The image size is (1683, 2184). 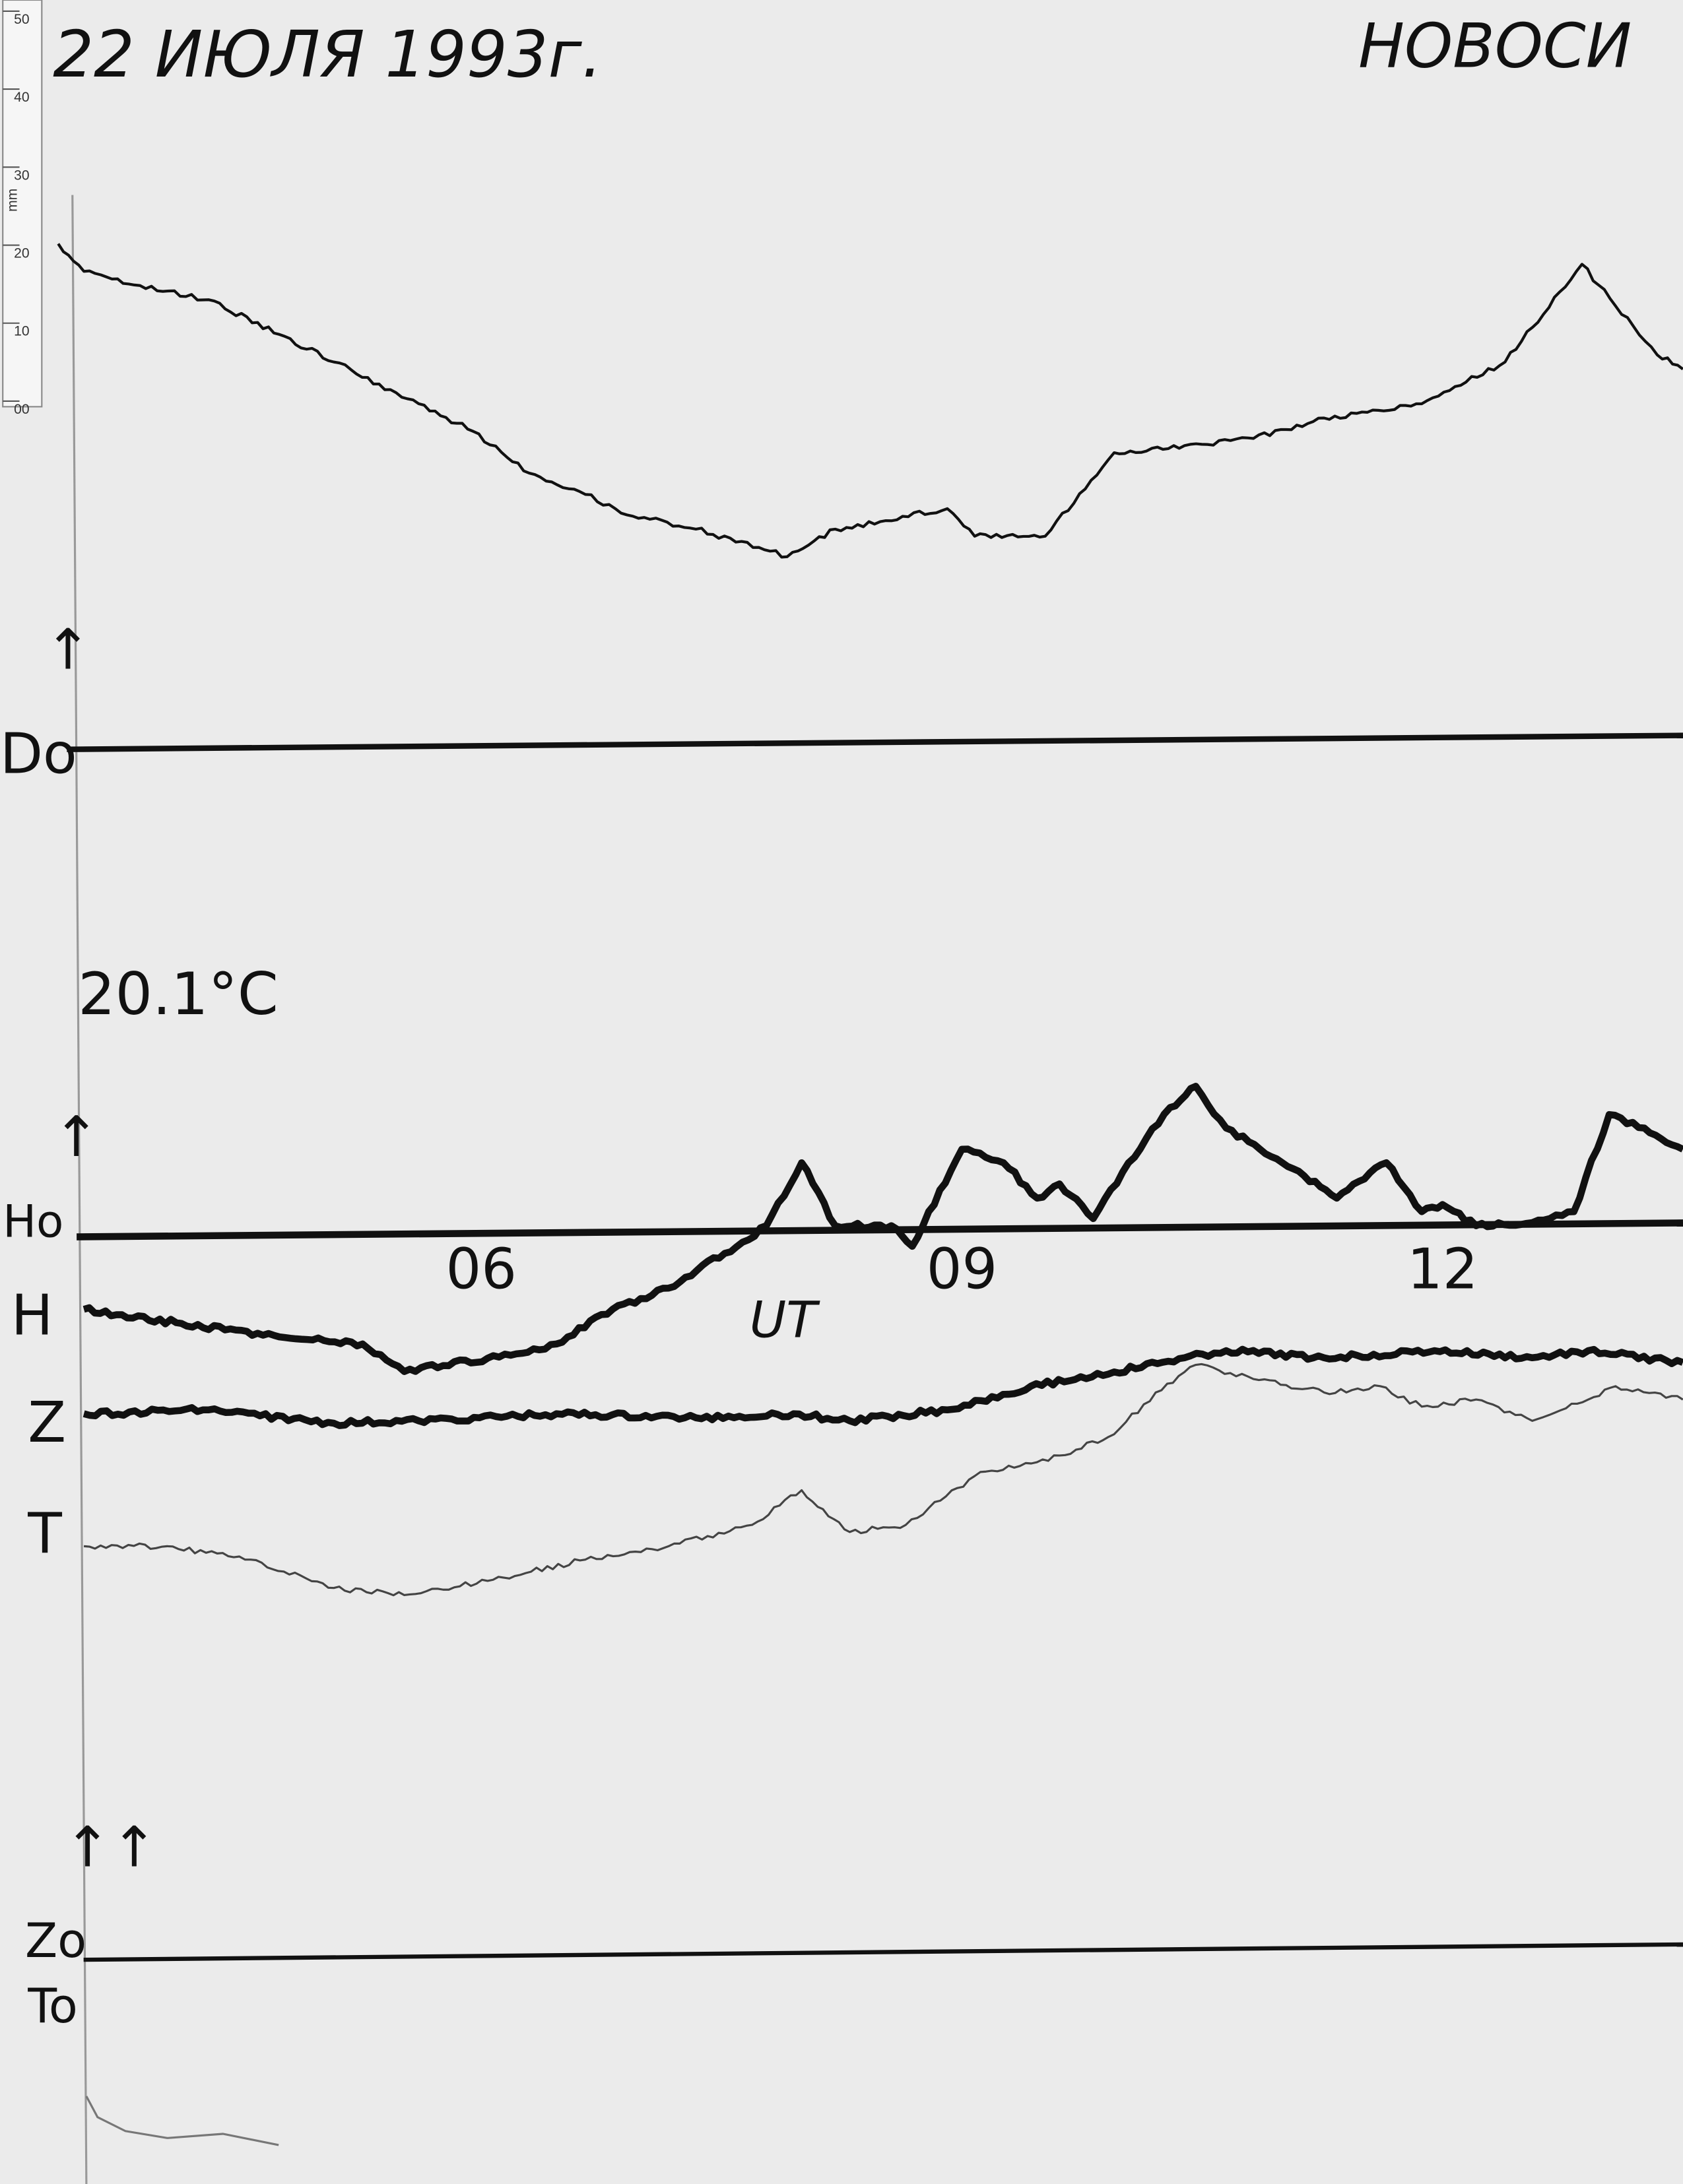 I want to click on date-heading: 22 ИЮЛЯ 1993г., so click(x=327, y=54).